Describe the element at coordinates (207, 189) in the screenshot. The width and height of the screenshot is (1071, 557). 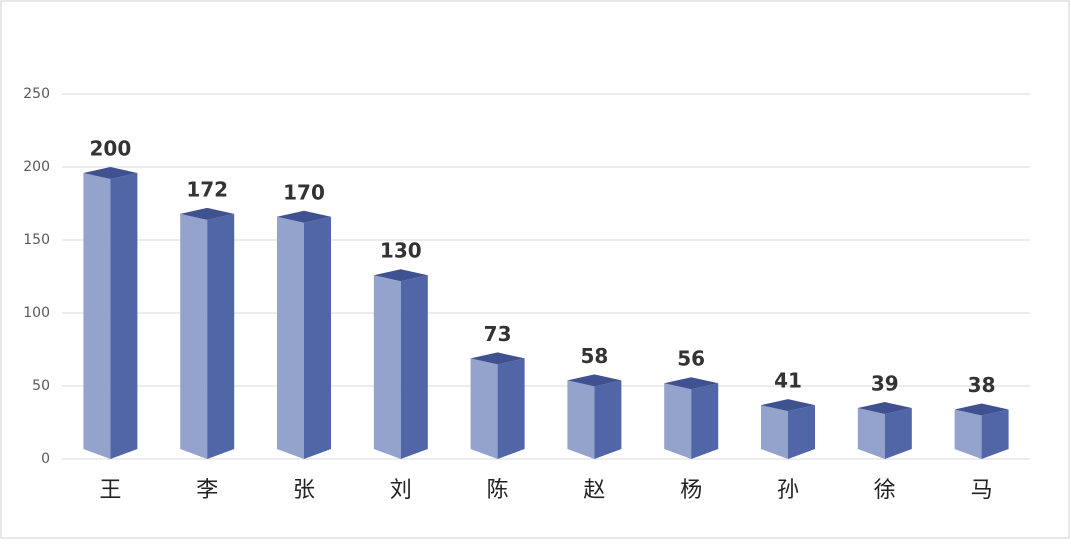
I see `data-label: 172` at that location.